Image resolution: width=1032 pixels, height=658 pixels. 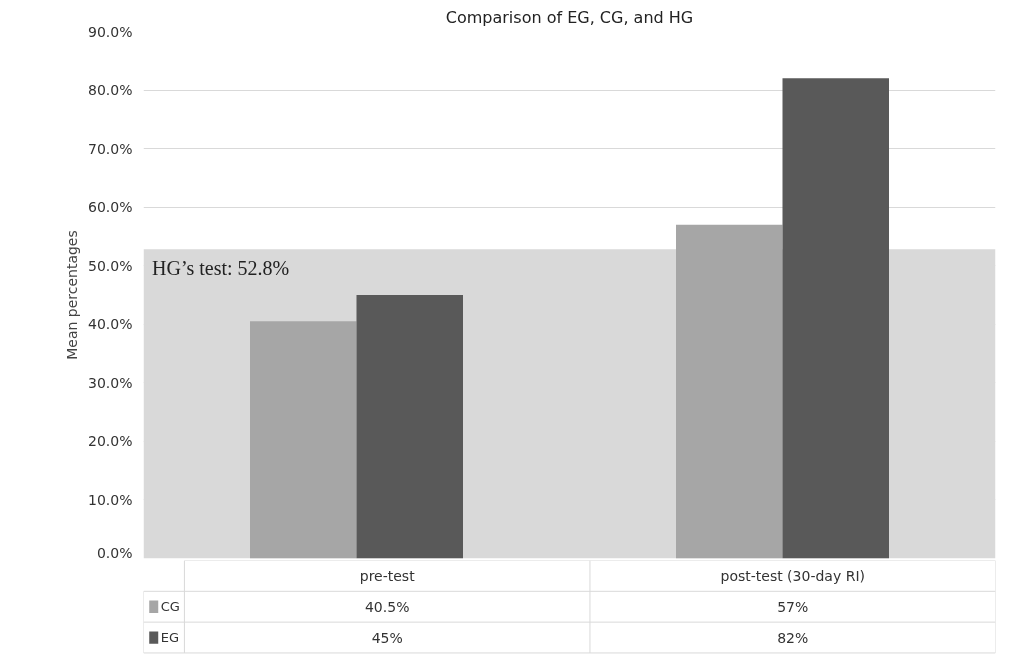 What do you see at coordinates (110, 382) in the screenshot?
I see `y-tick-label: 30.0%` at bounding box center [110, 382].